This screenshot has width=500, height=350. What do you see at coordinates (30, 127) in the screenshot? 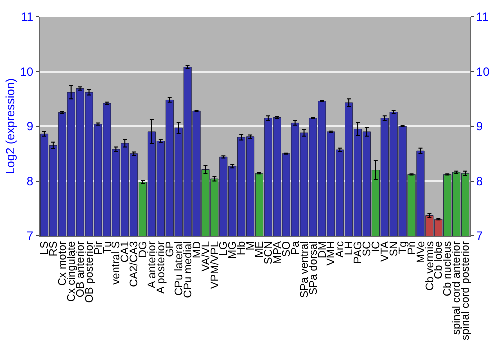
I see `y-tick-label: 9` at bounding box center [30, 127].